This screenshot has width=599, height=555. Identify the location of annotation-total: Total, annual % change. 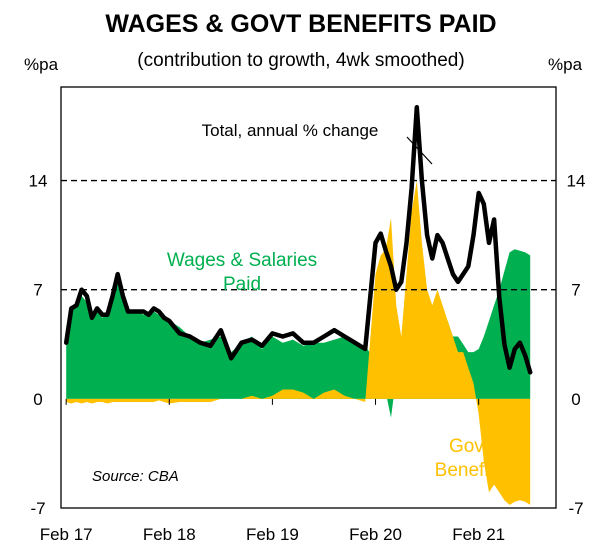
(290, 130).